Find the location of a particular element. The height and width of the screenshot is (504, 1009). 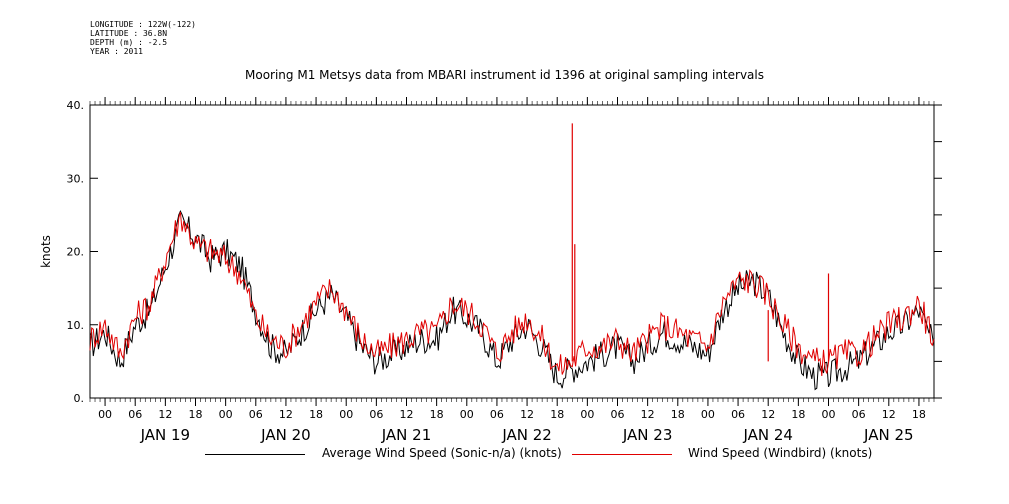

year-text: YEAR : 2011 is located at coordinates (116, 51).